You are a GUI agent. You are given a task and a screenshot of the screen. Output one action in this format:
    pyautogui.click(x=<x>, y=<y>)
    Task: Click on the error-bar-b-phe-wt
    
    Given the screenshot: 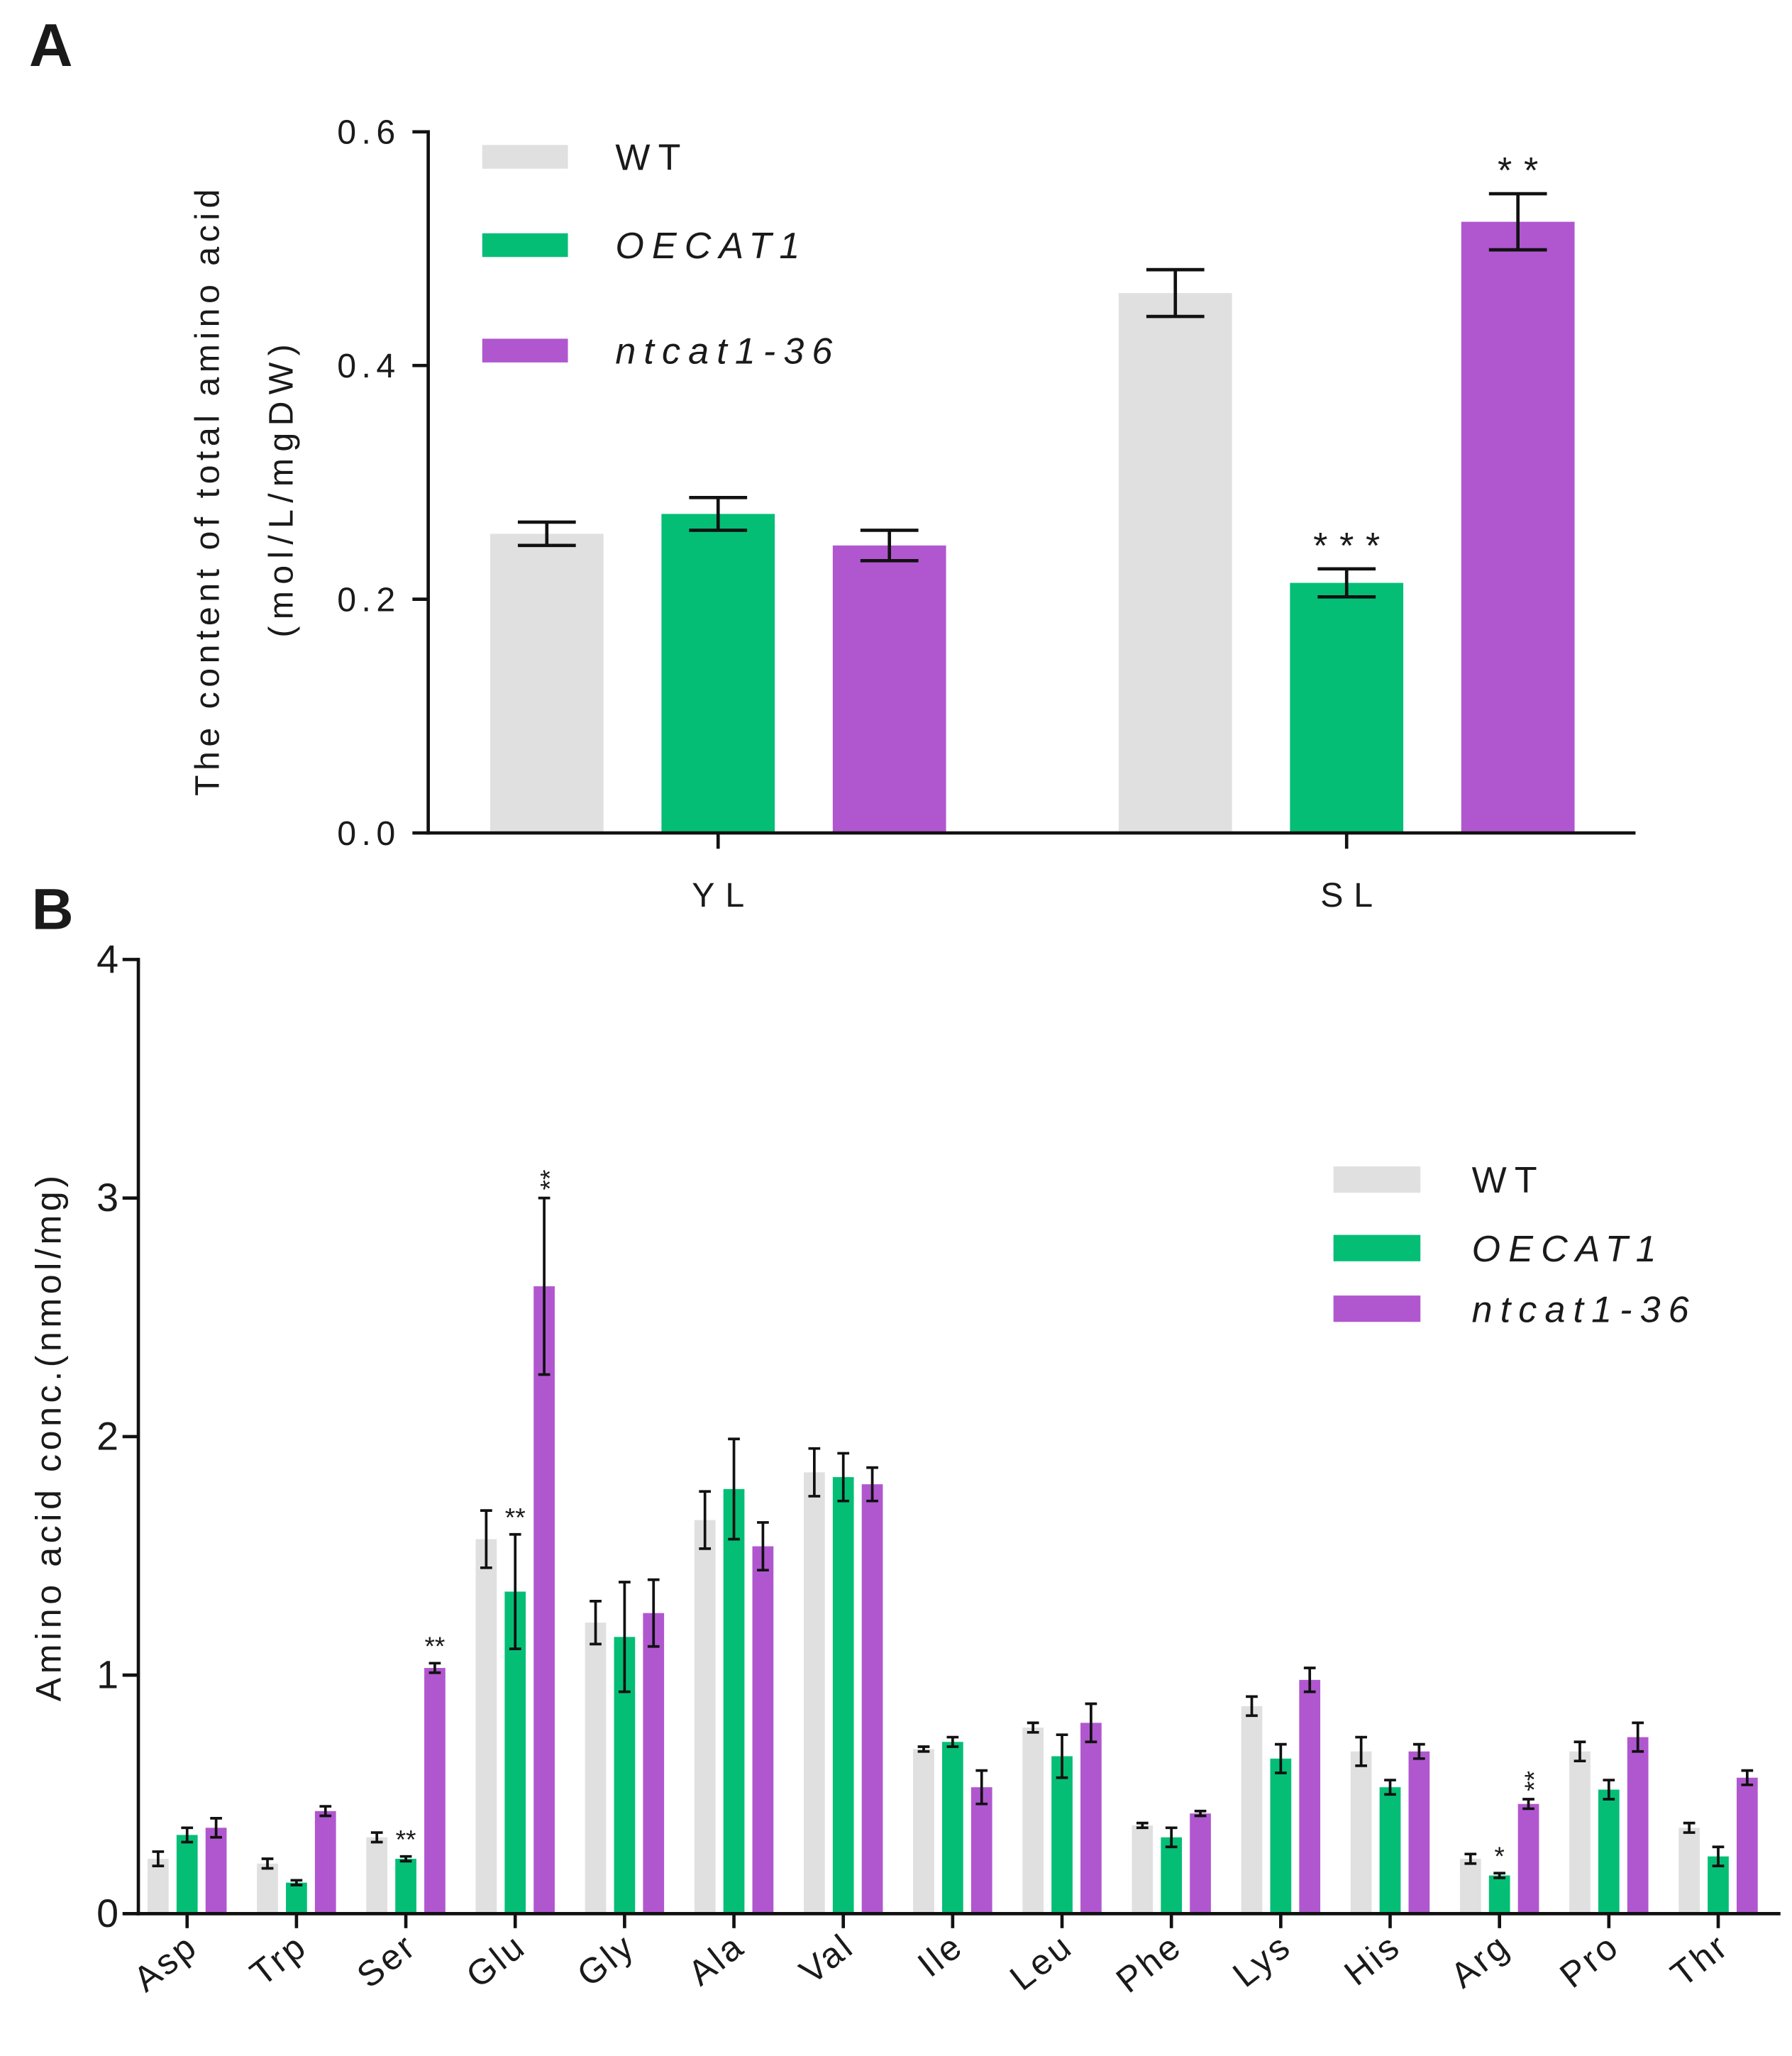 What is the action you would take?
    pyautogui.click(x=1142, y=1826)
    